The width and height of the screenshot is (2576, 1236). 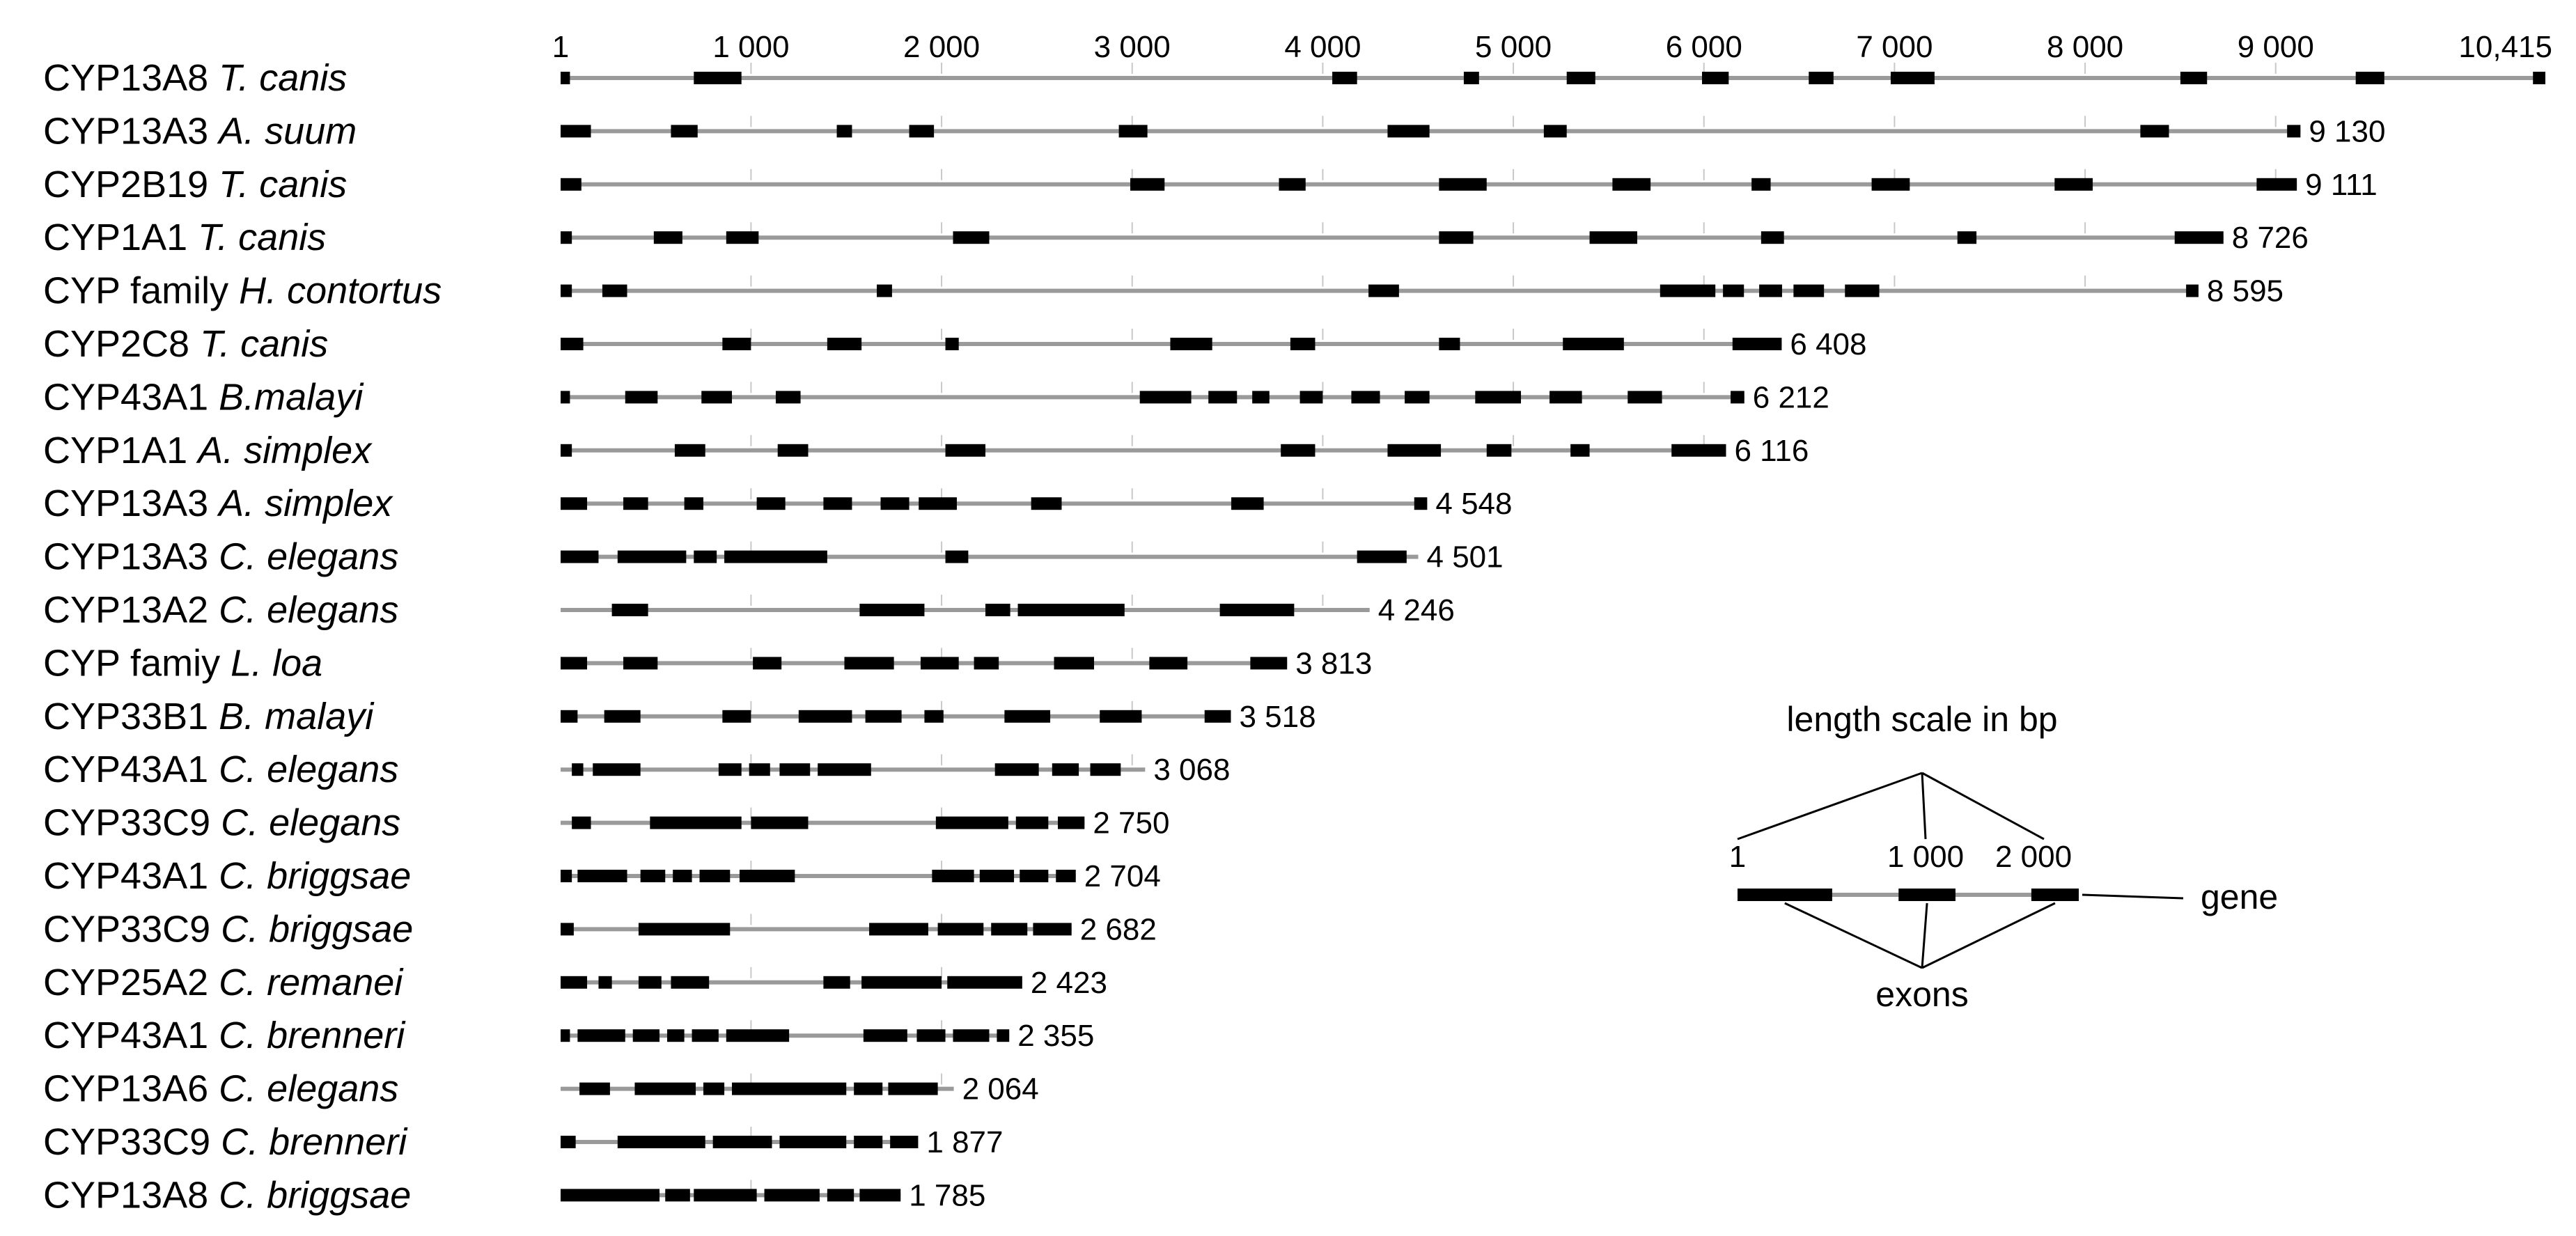 What do you see at coordinates (221, 610) in the screenshot?
I see `gene-label: CYP13A2 C. elegans` at bounding box center [221, 610].